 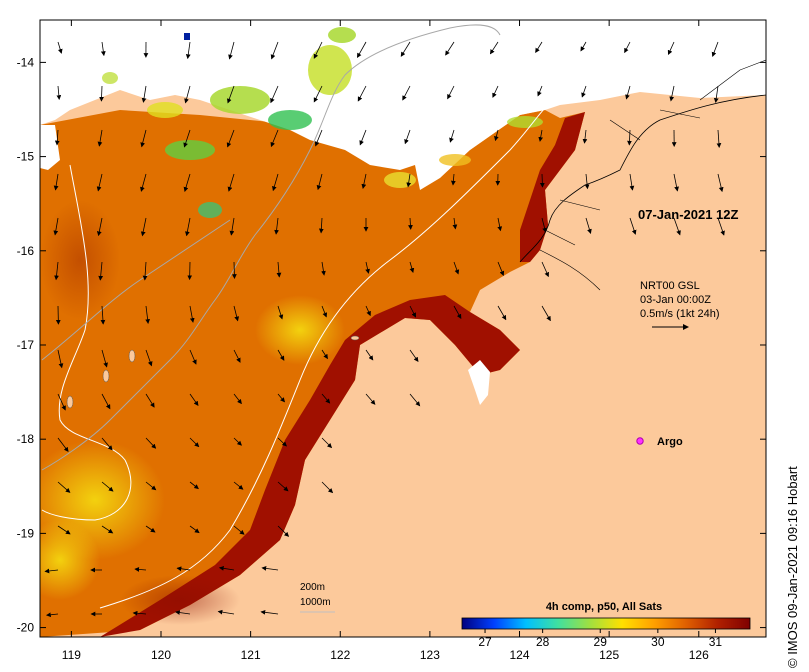 I want to click on argo-marker-icon, so click(x=640, y=441).